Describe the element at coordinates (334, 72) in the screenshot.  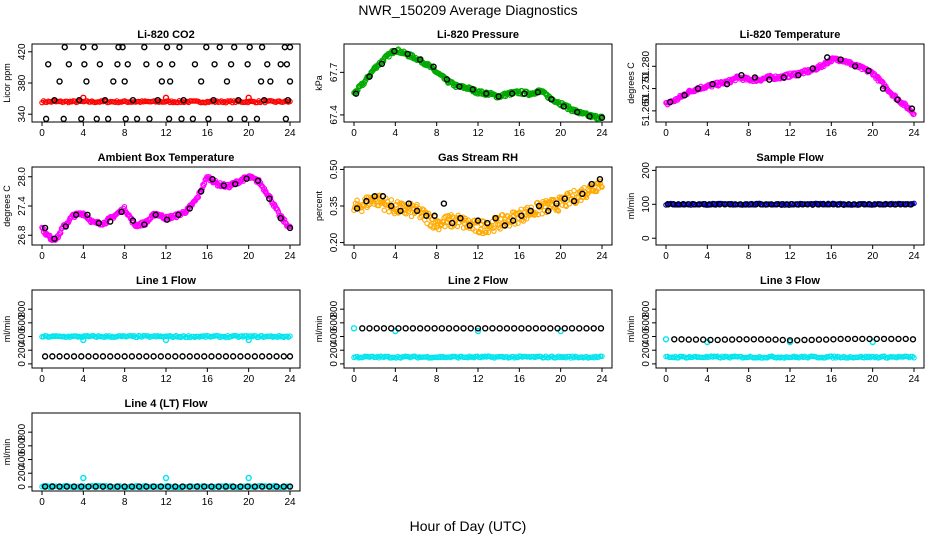
I see `y-tick-label: 67.7` at that location.